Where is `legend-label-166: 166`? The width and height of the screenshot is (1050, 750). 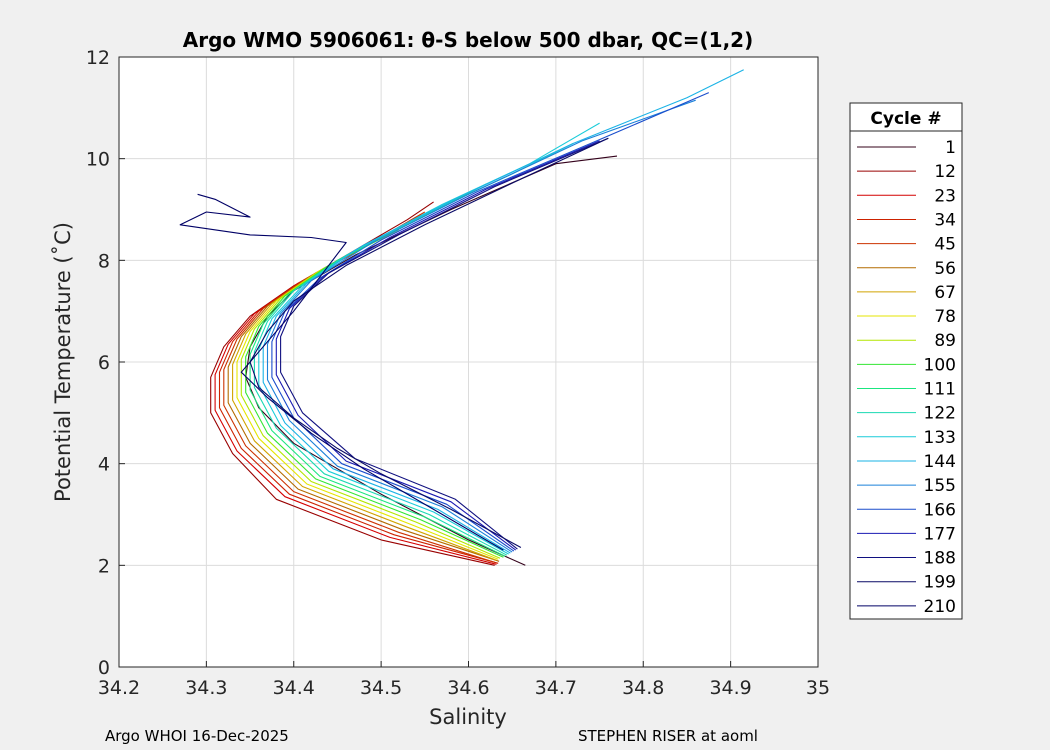
legend-label-166: 166 is located at coordinates (940, 510).